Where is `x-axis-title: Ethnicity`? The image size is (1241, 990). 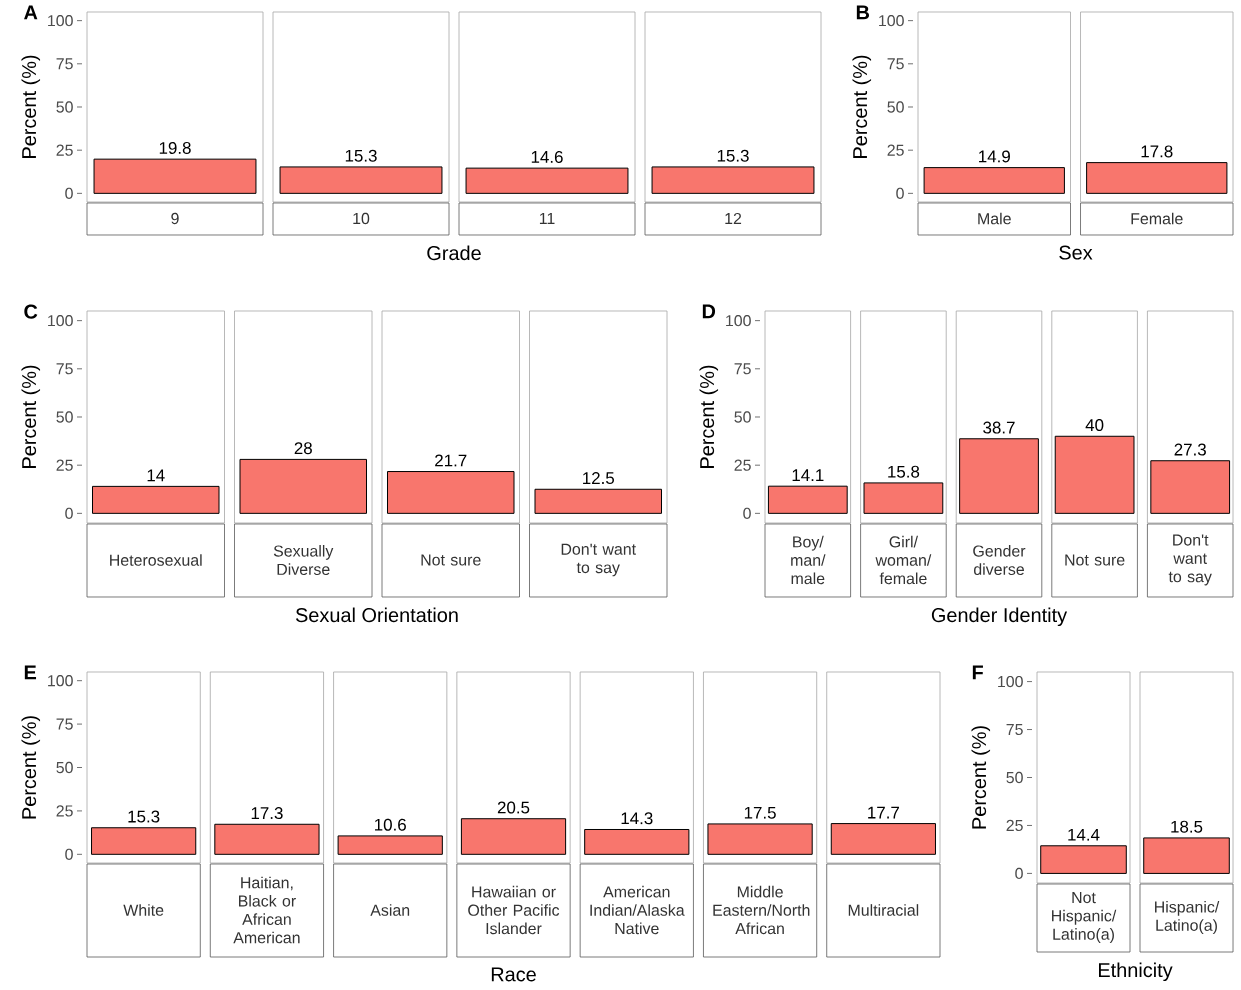 x-axis-title: Ethnicity is located at coordinates (1136, 972).